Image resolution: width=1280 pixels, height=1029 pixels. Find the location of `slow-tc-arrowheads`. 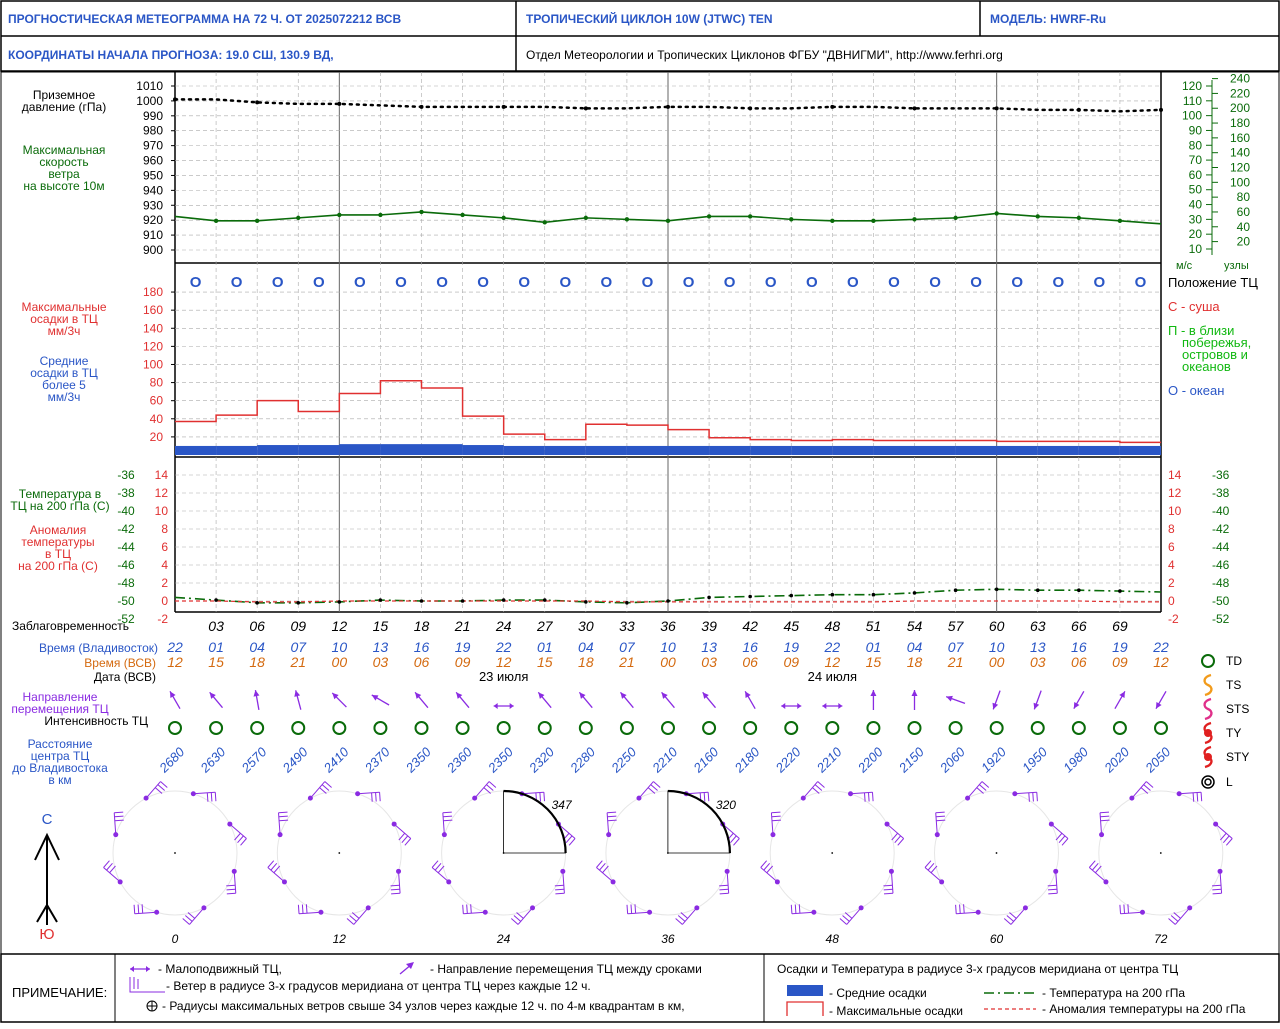

slow-tc-arrowheads is located at coordinates (832, 706).